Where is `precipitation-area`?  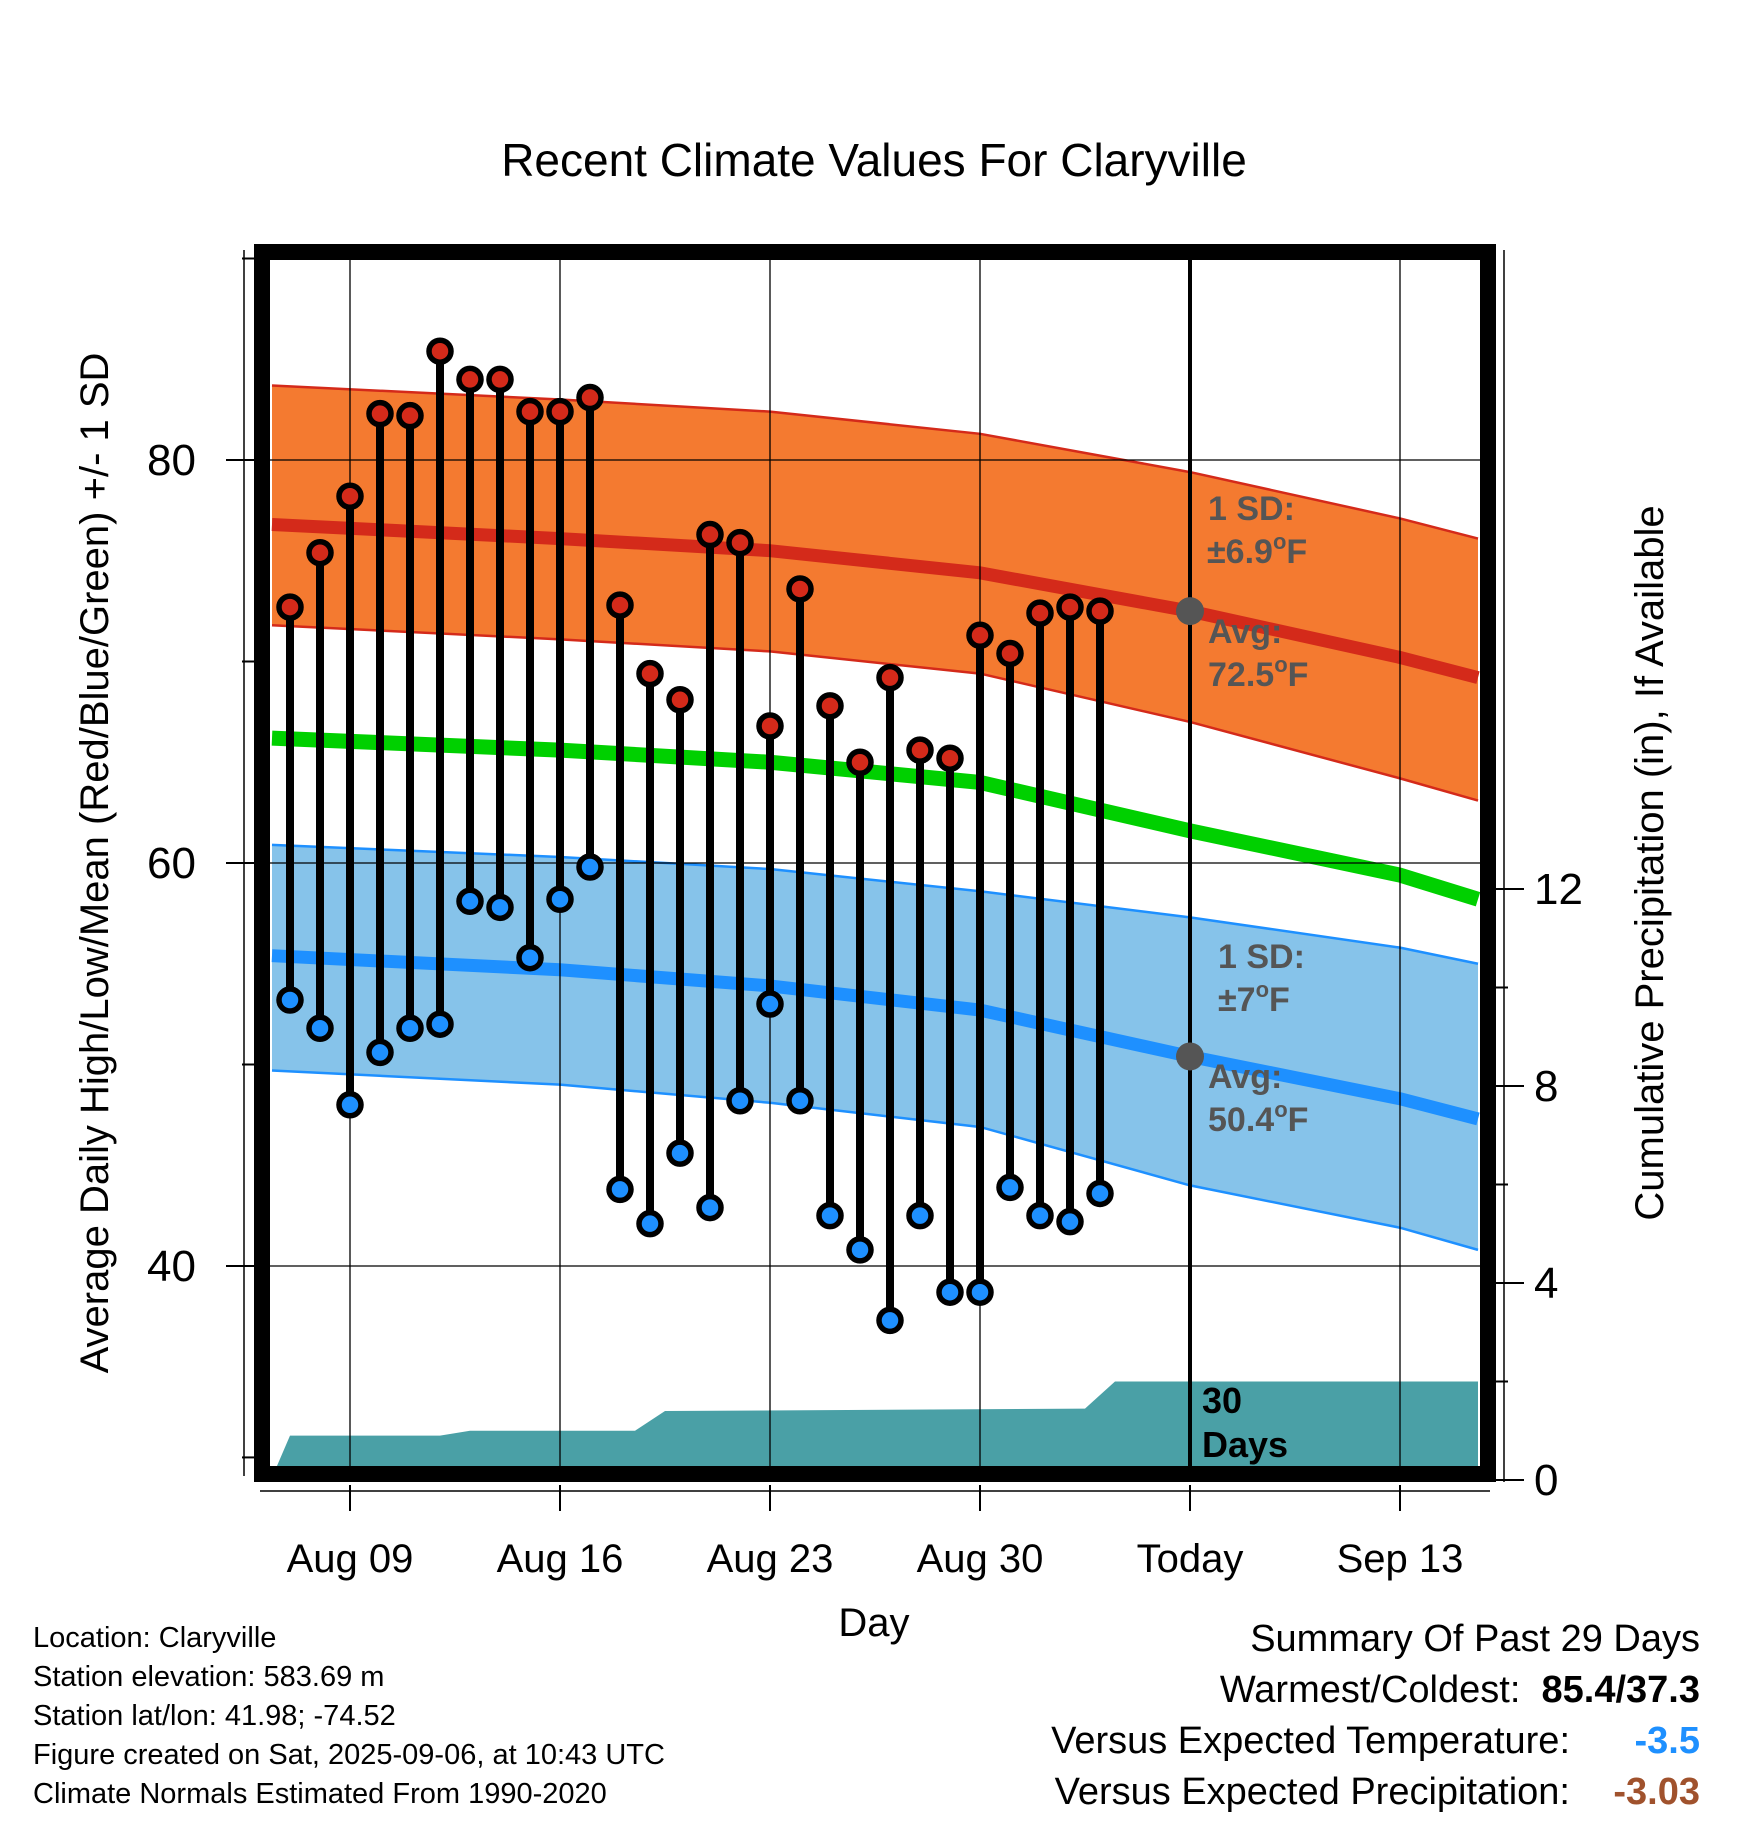 precipitation-area is located at coordinates (875, 1427).